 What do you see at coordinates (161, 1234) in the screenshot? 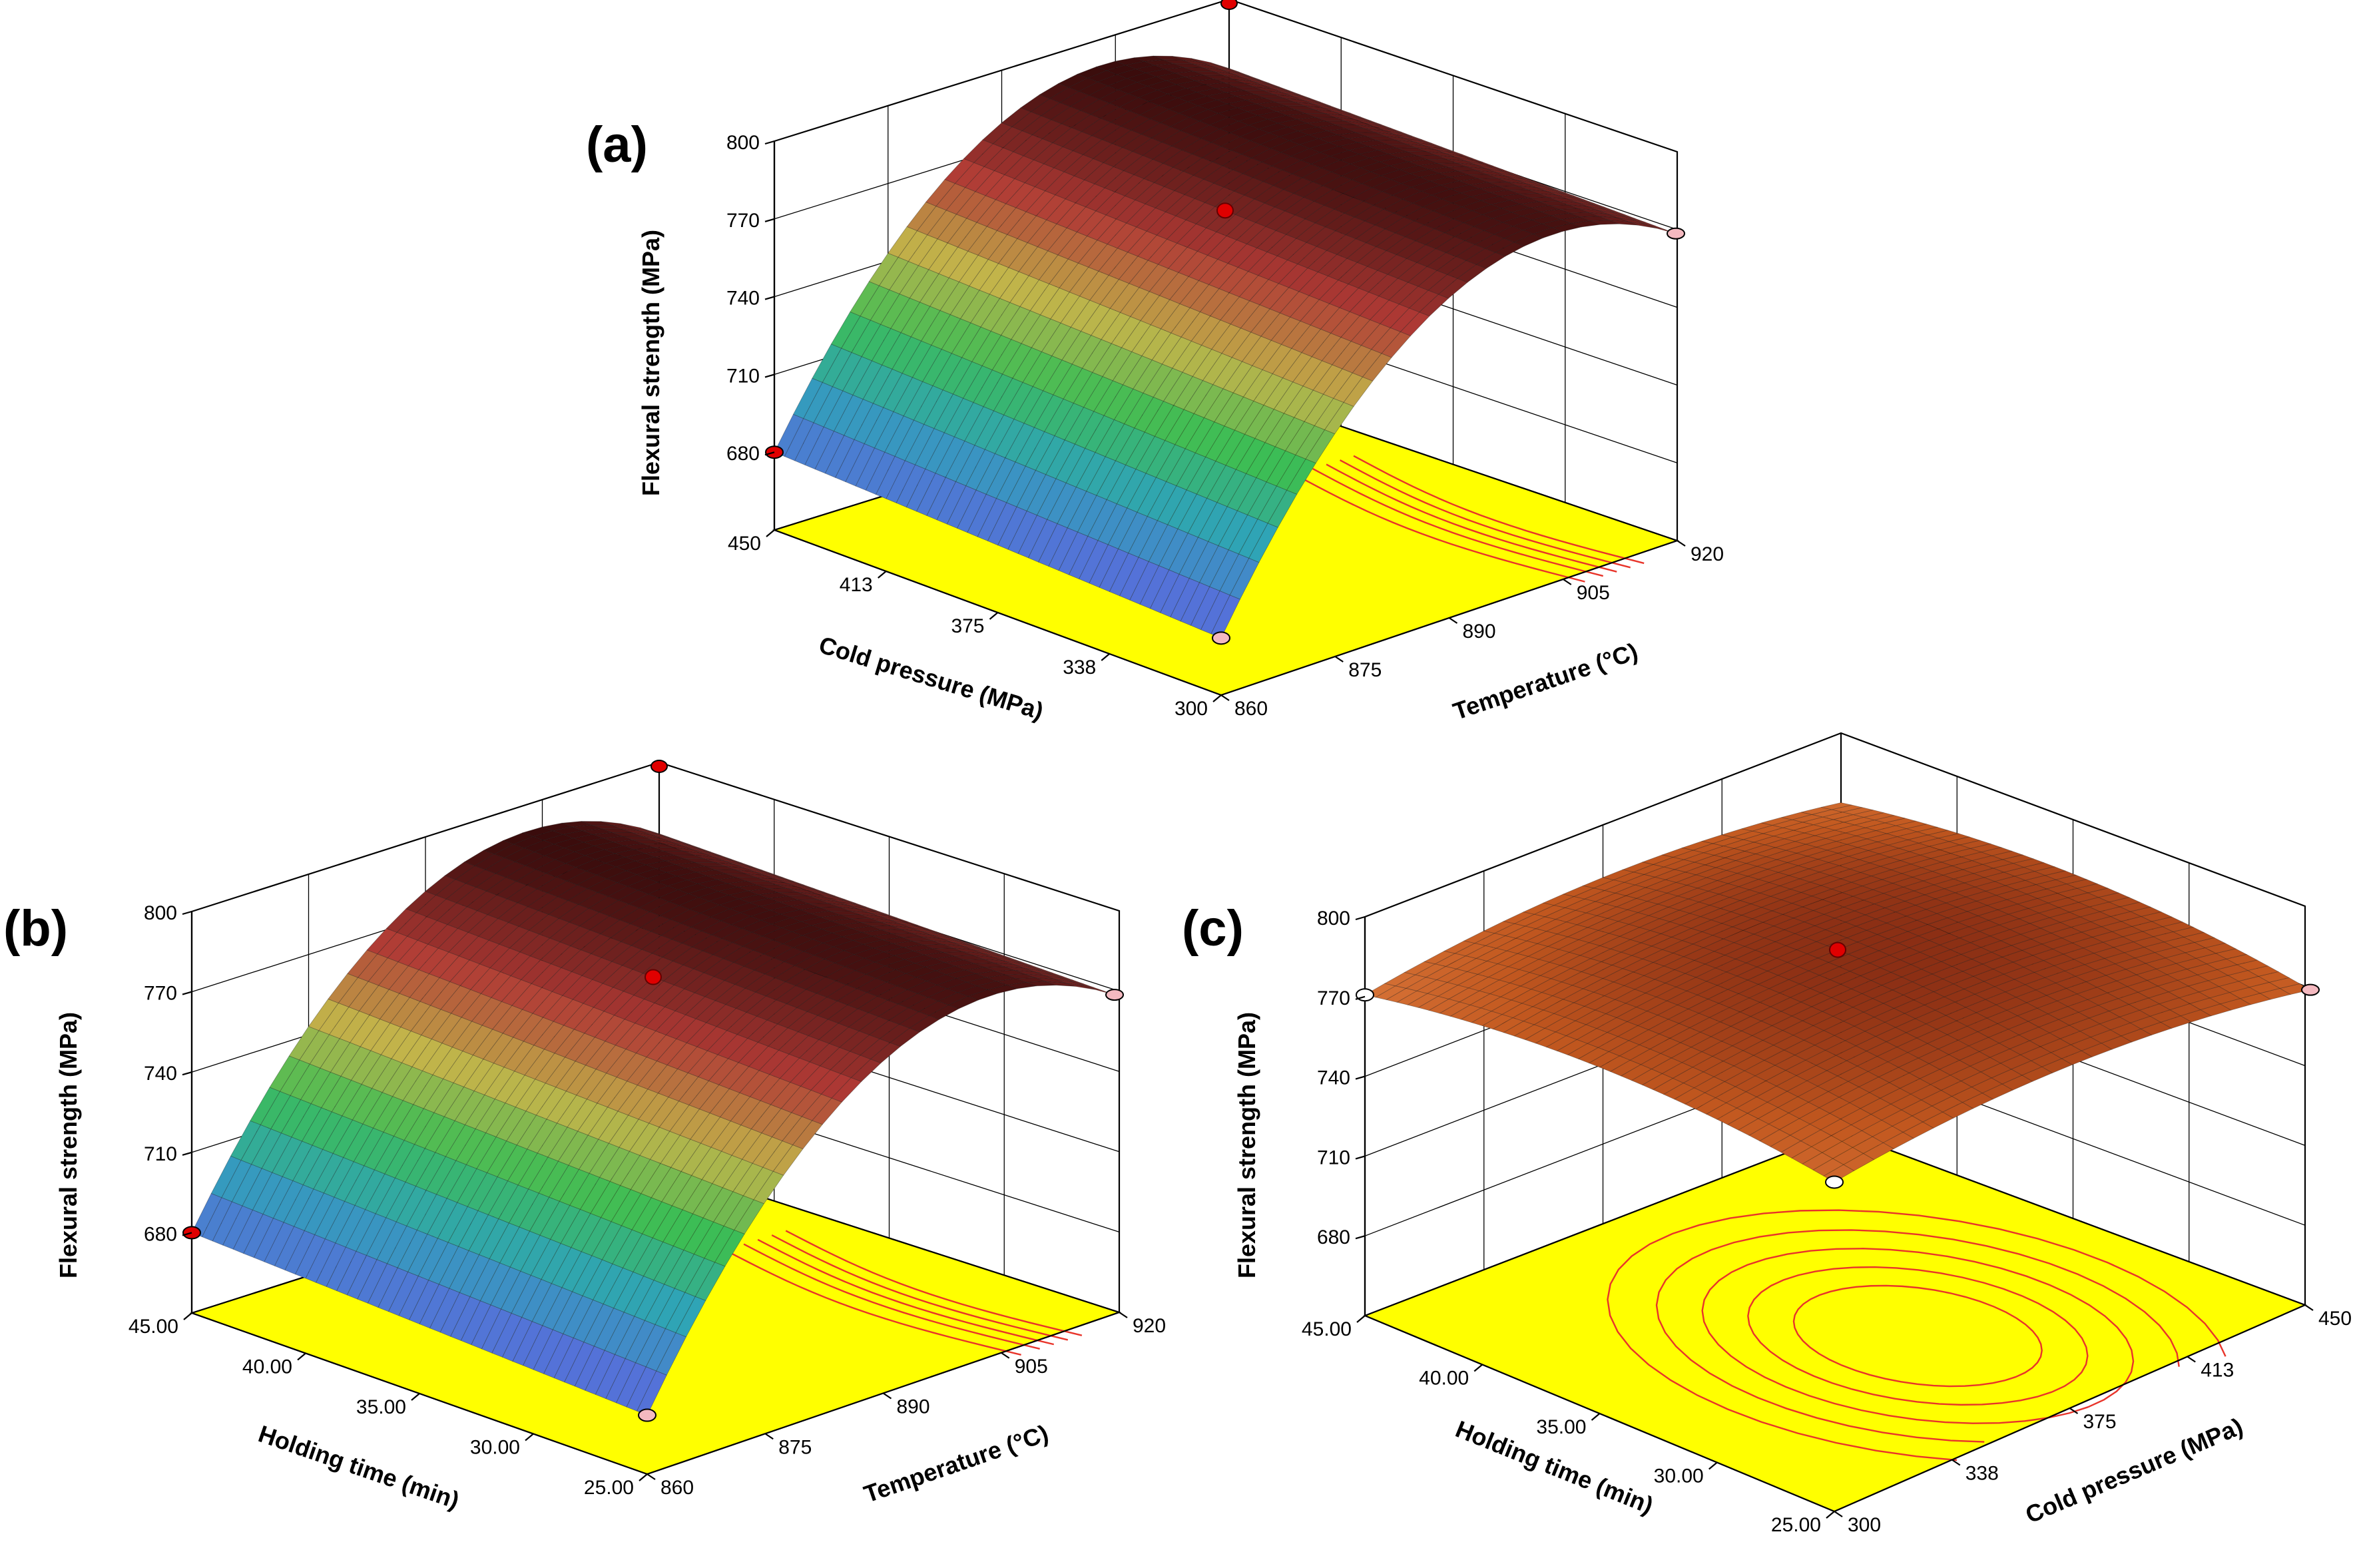
I see `z-tick-label: 680` at bounding box center [161, 1234].